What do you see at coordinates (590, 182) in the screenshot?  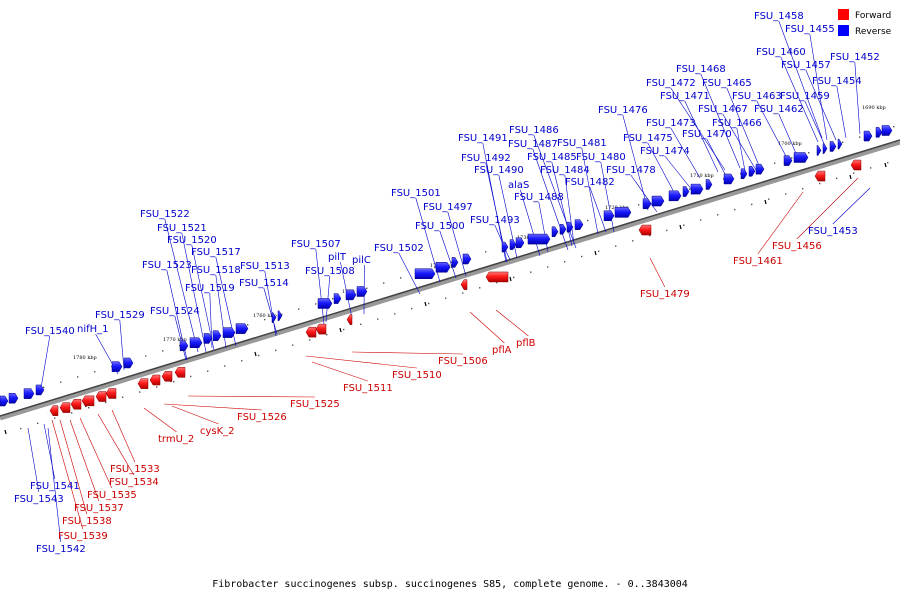 I see `gene-label-fsu-1482: FSU_1482` at bounding box center [590, 182].